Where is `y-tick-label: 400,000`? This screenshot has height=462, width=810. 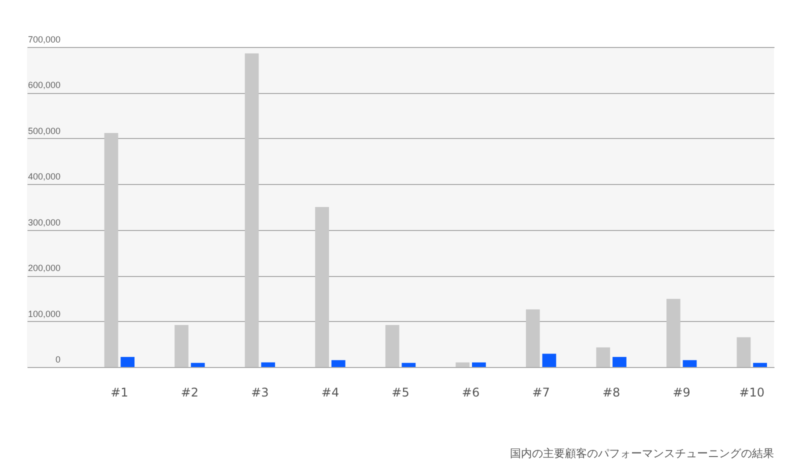
y-tick-label: 400,000 is located at coordinates (44, 177).